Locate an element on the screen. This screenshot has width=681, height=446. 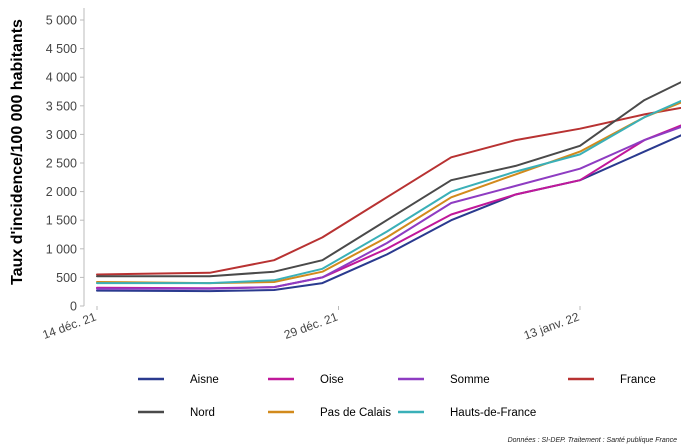
legend-label: France is located at coordinates (638, 380).